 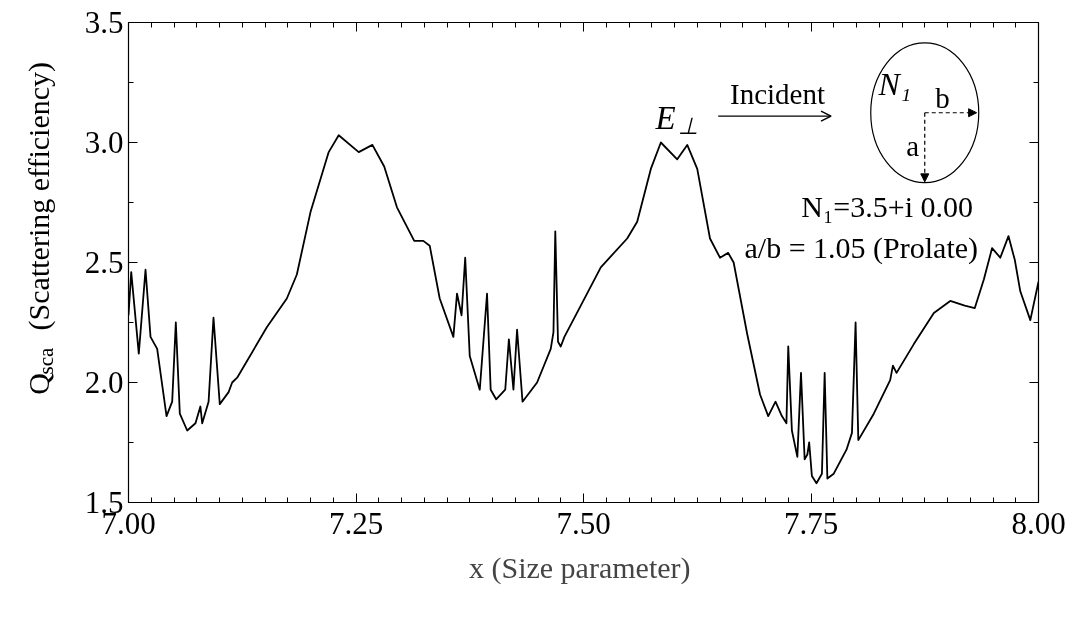 What do you see at coordinates (913, 146) in the screenshot?
I see `annotation: a` at bounding box center [913, 146].